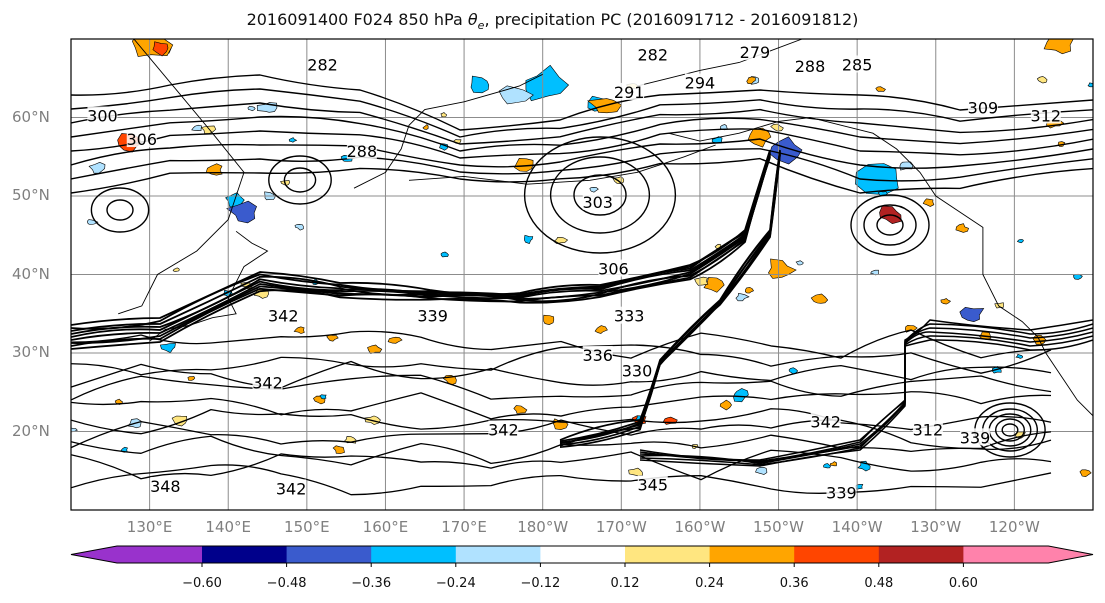 This screenshot has height=603, width=1105. I want to click on longitude-label: 150°W, so click(779, 527).